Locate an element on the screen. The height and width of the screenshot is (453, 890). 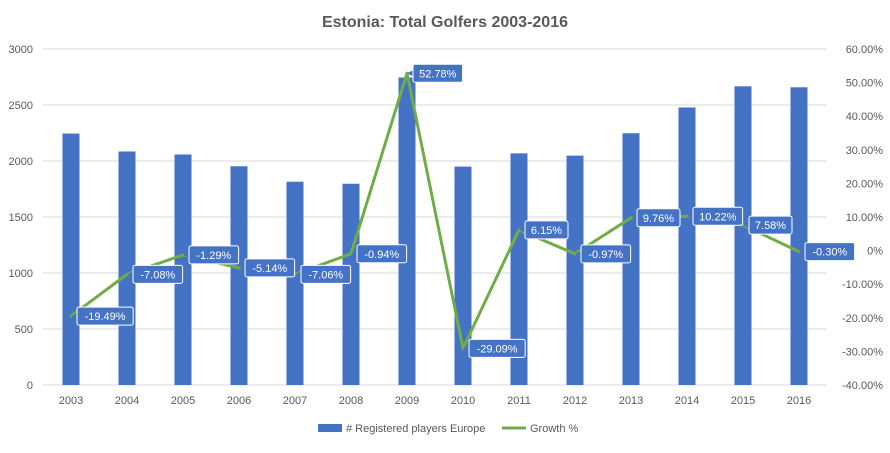
data-label: -29.09% is located at coordinates (494, 348).